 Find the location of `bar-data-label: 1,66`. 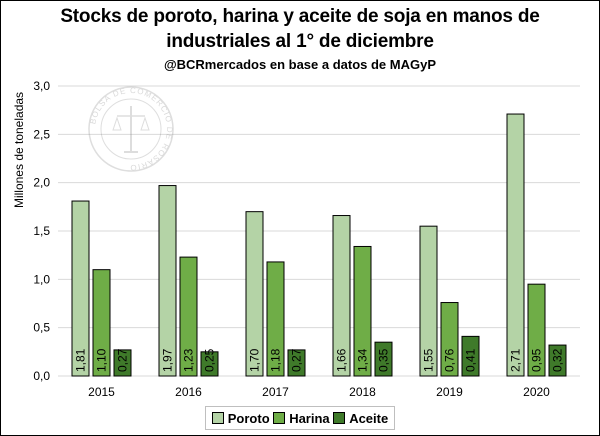

bar-data-label: 1,66 is located at coordinates (342, 360).